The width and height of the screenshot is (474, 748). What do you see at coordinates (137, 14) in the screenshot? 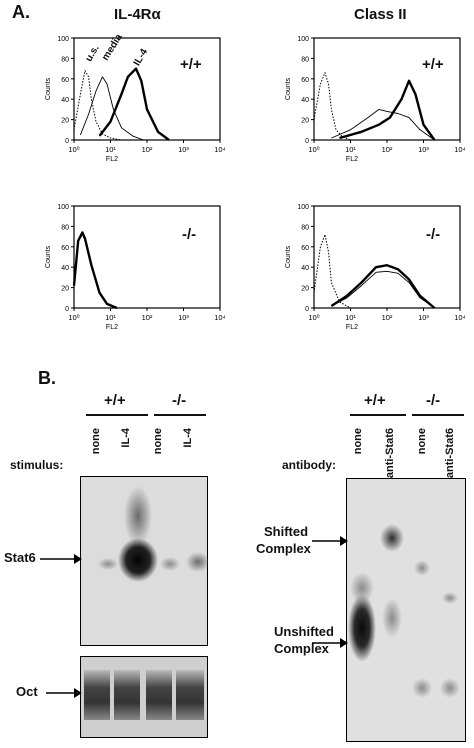
I see `il4ra-column-title: IL-4Rα` at bounding box center [137, 14].